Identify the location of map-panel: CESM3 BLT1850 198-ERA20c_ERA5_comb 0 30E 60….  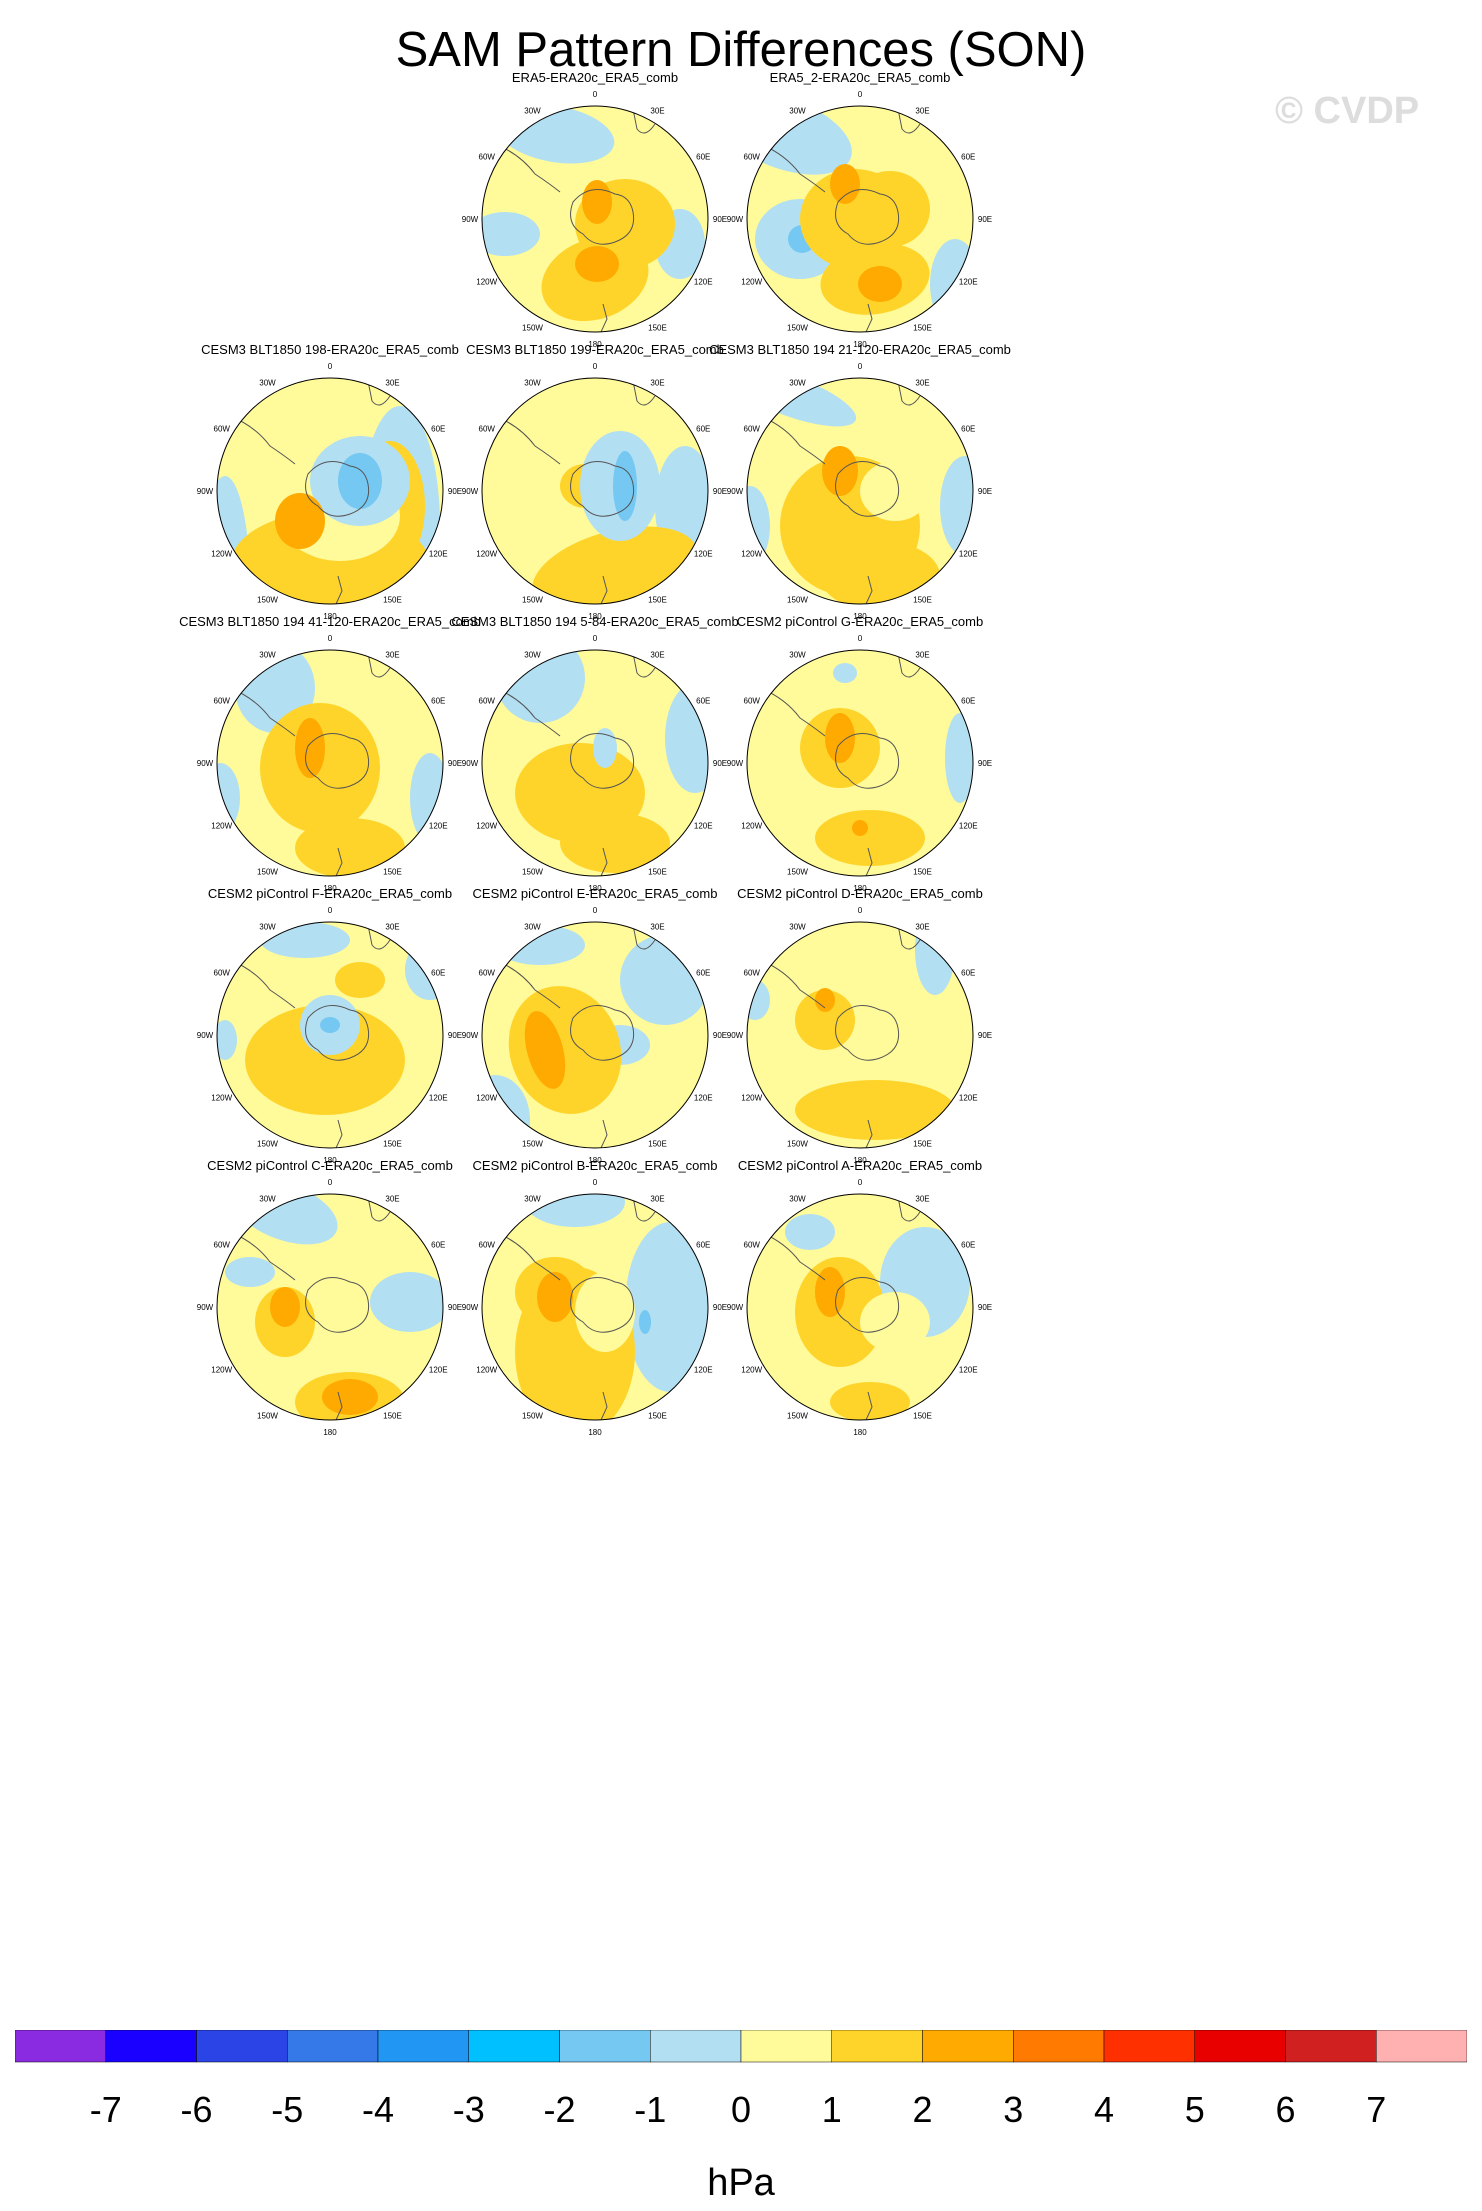
(330, 532).